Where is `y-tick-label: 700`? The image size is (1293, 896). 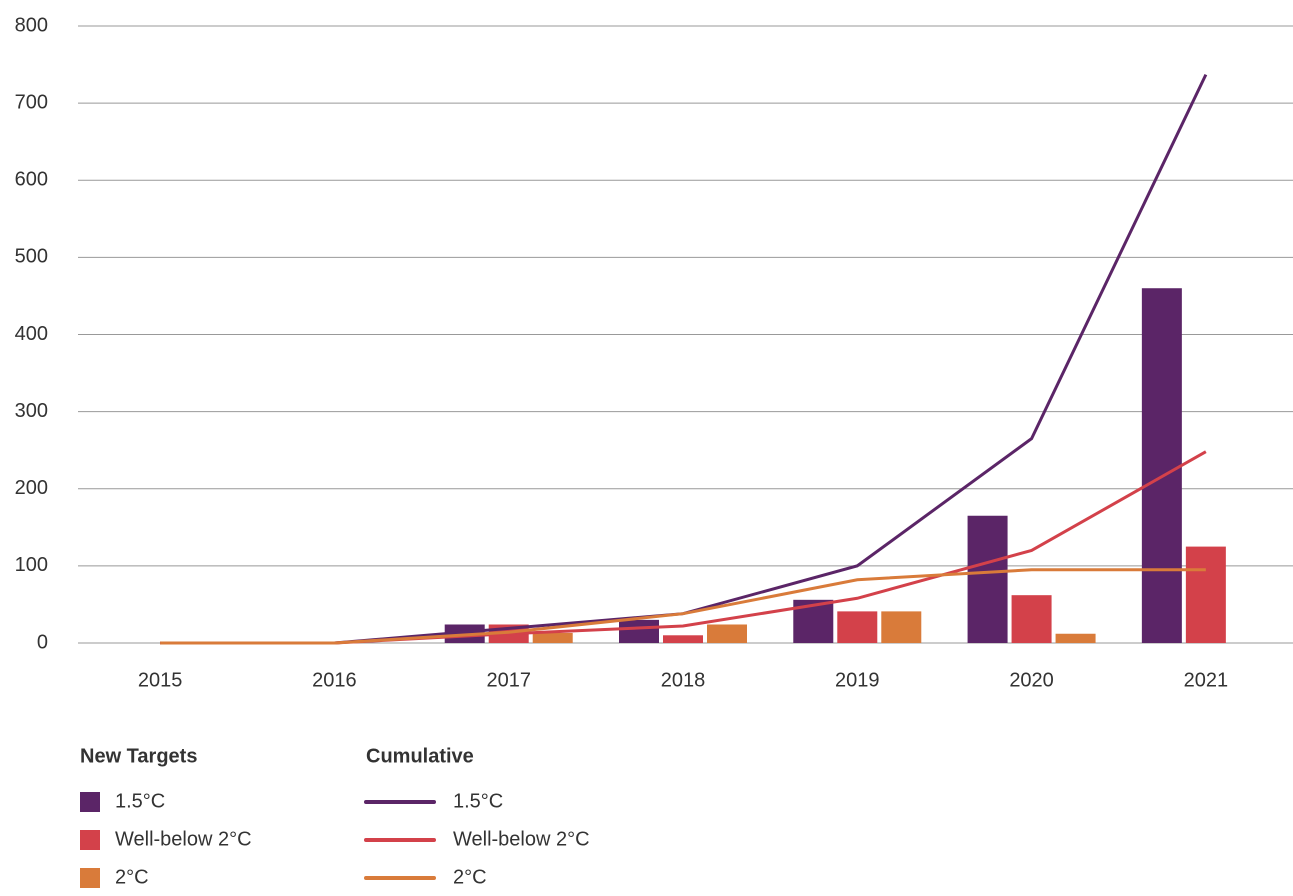
y-tick-label: 700 is located at coordinates (31, 102).